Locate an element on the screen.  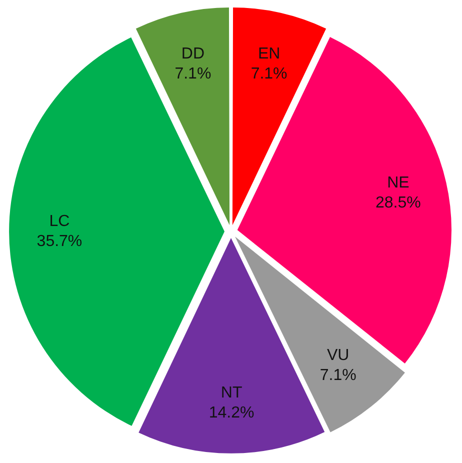
slice-label: NE is located at coordinates (398, 183).